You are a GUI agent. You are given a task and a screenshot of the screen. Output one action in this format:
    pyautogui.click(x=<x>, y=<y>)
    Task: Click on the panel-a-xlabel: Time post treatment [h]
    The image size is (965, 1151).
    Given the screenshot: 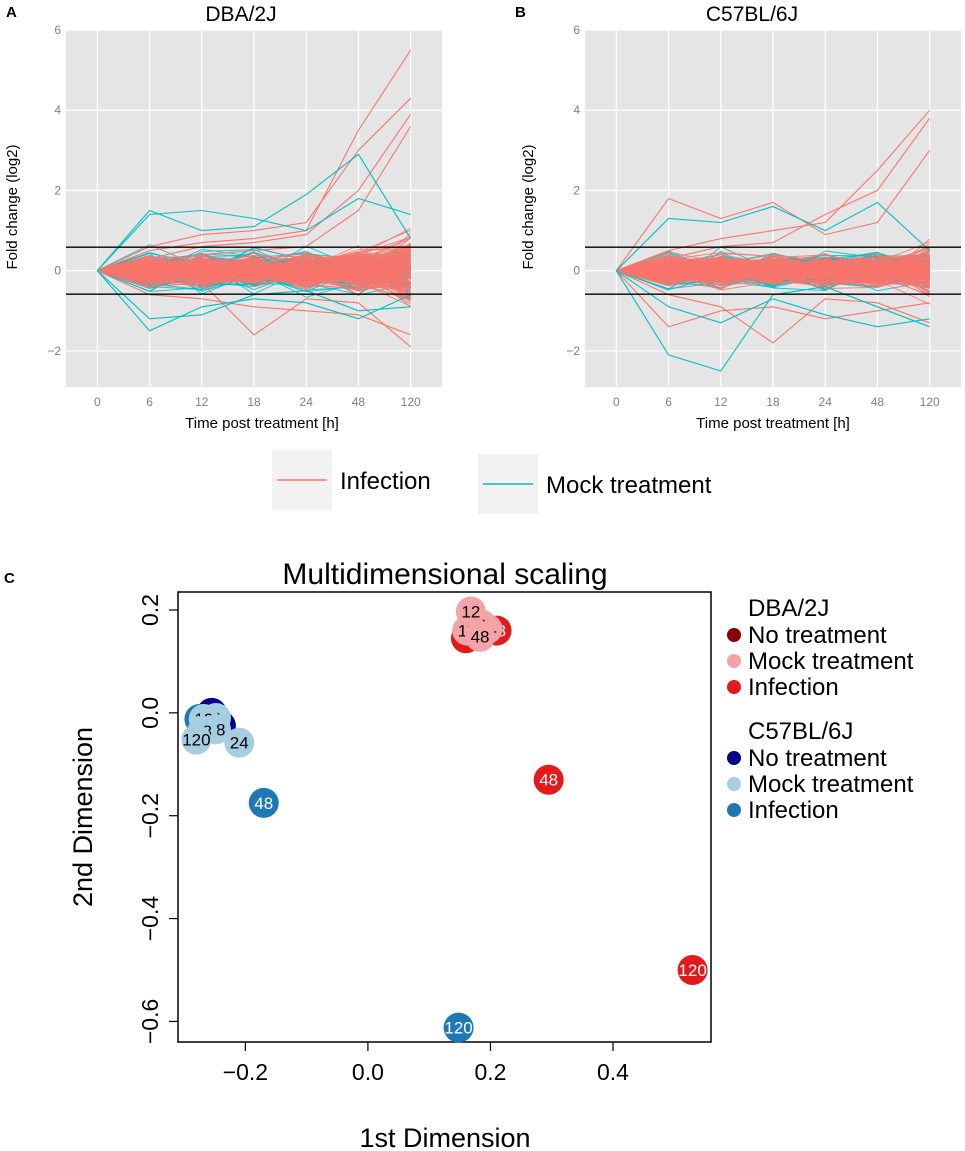 What is the action you would take?
    pyautogui.click(x=262, y=423)
    